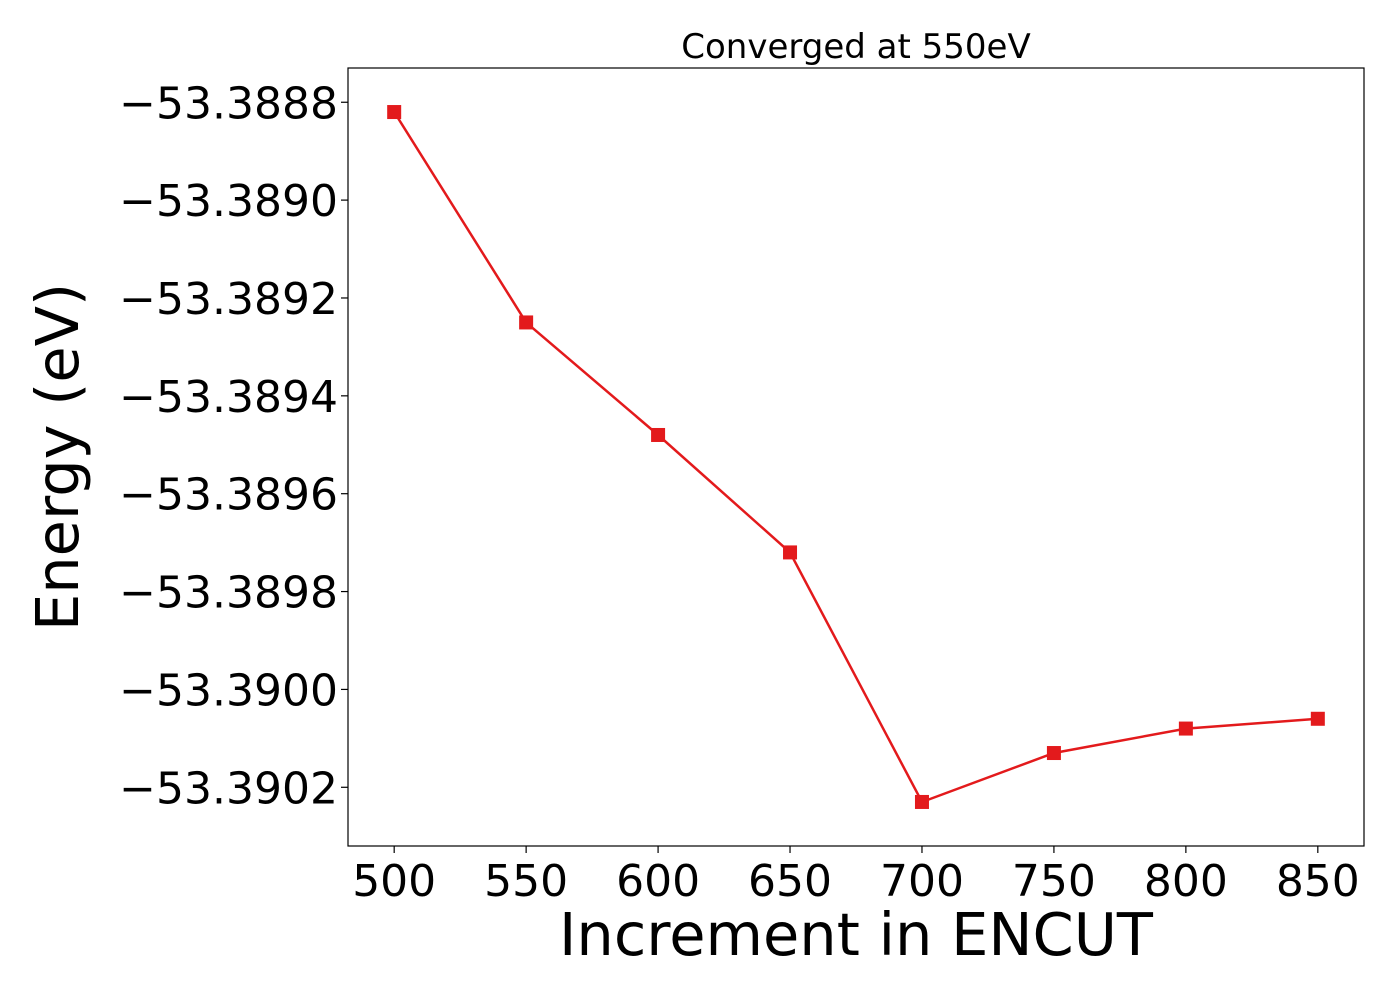 The width and height of the screenshot is (1400, 1005). I want to click on x-tick-label: 800, so click(1186, 881).